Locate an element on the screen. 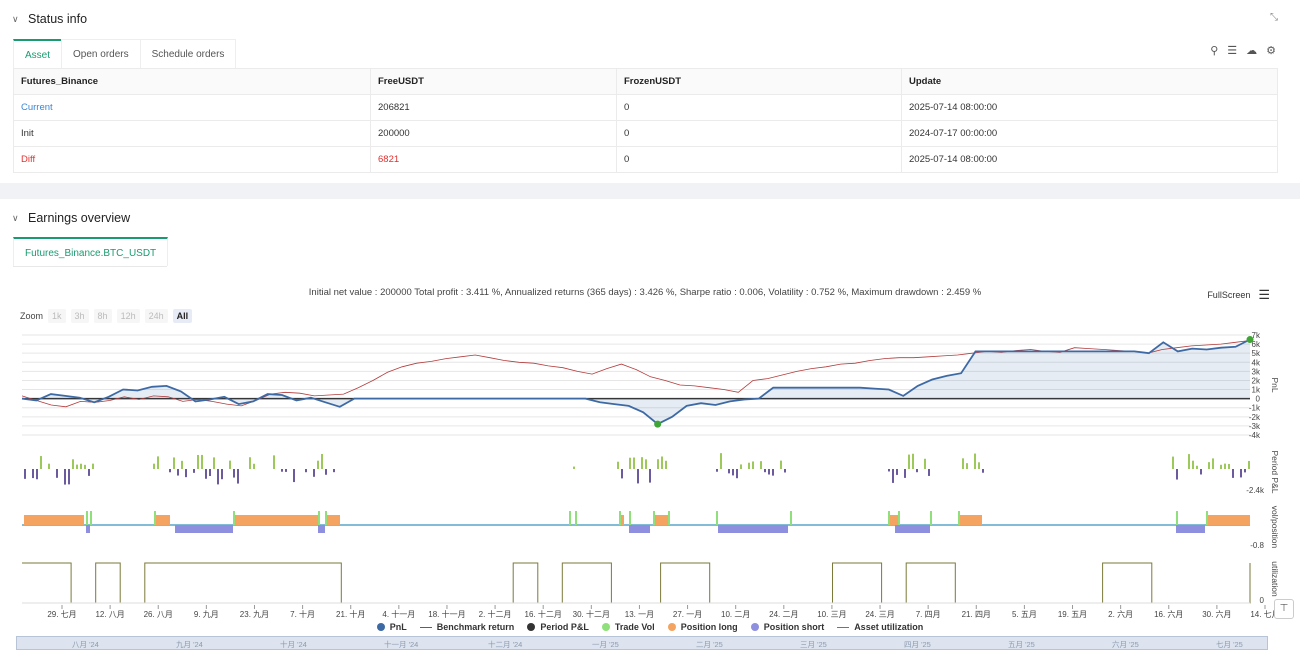 This screenshot has height=667, width=1300. pnl-tick-label: 0 is located at coordinates (1258, 399).